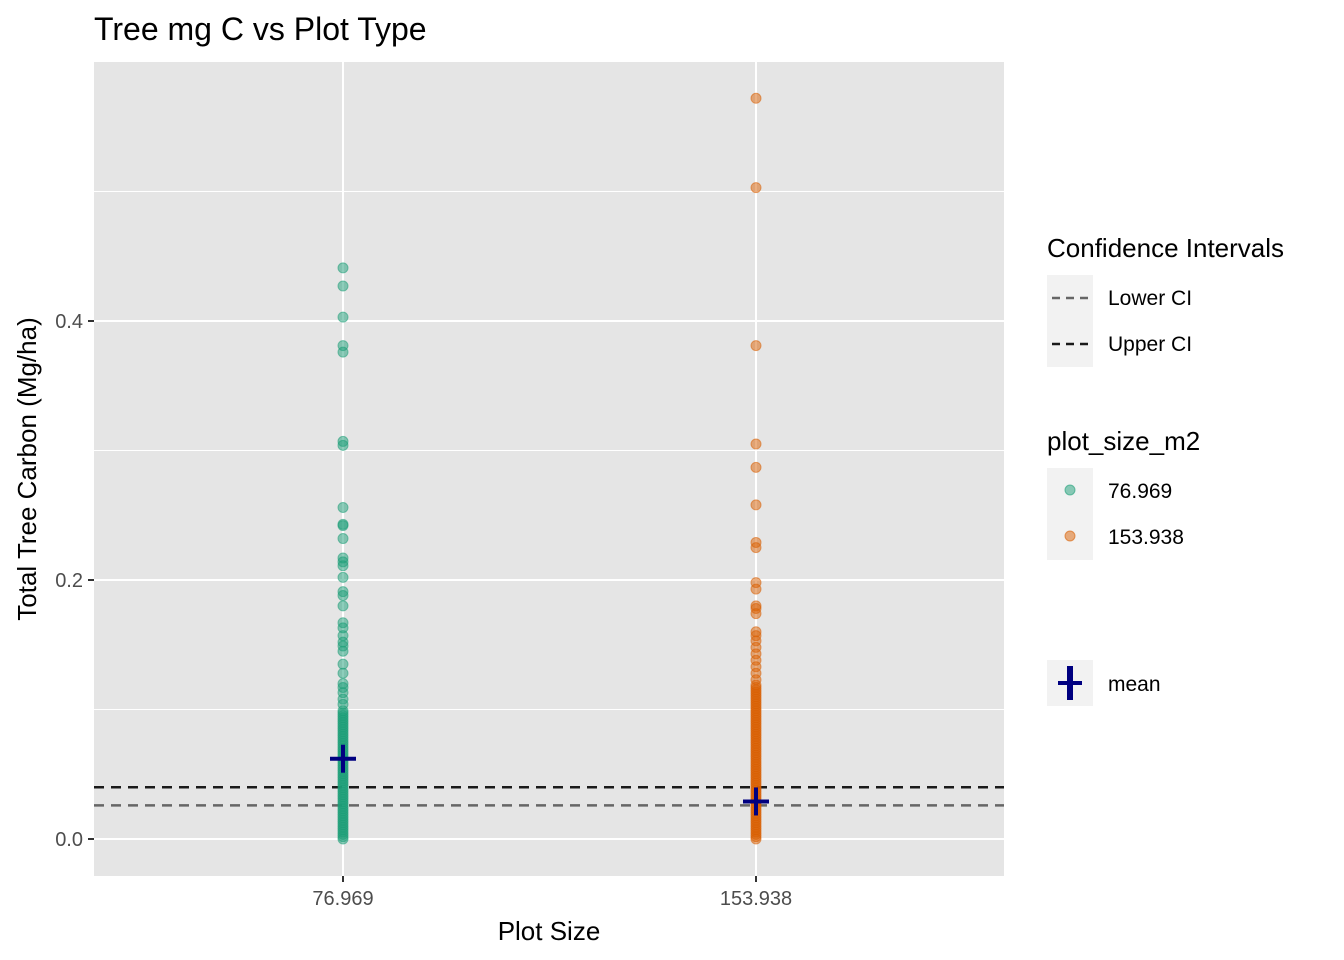 This screenshot has width=1344, height=960. What do you see at coordinates (69, 840) in the screenshot?
I see `y-tick-label: 0.0` at bounding box center [69, 840].